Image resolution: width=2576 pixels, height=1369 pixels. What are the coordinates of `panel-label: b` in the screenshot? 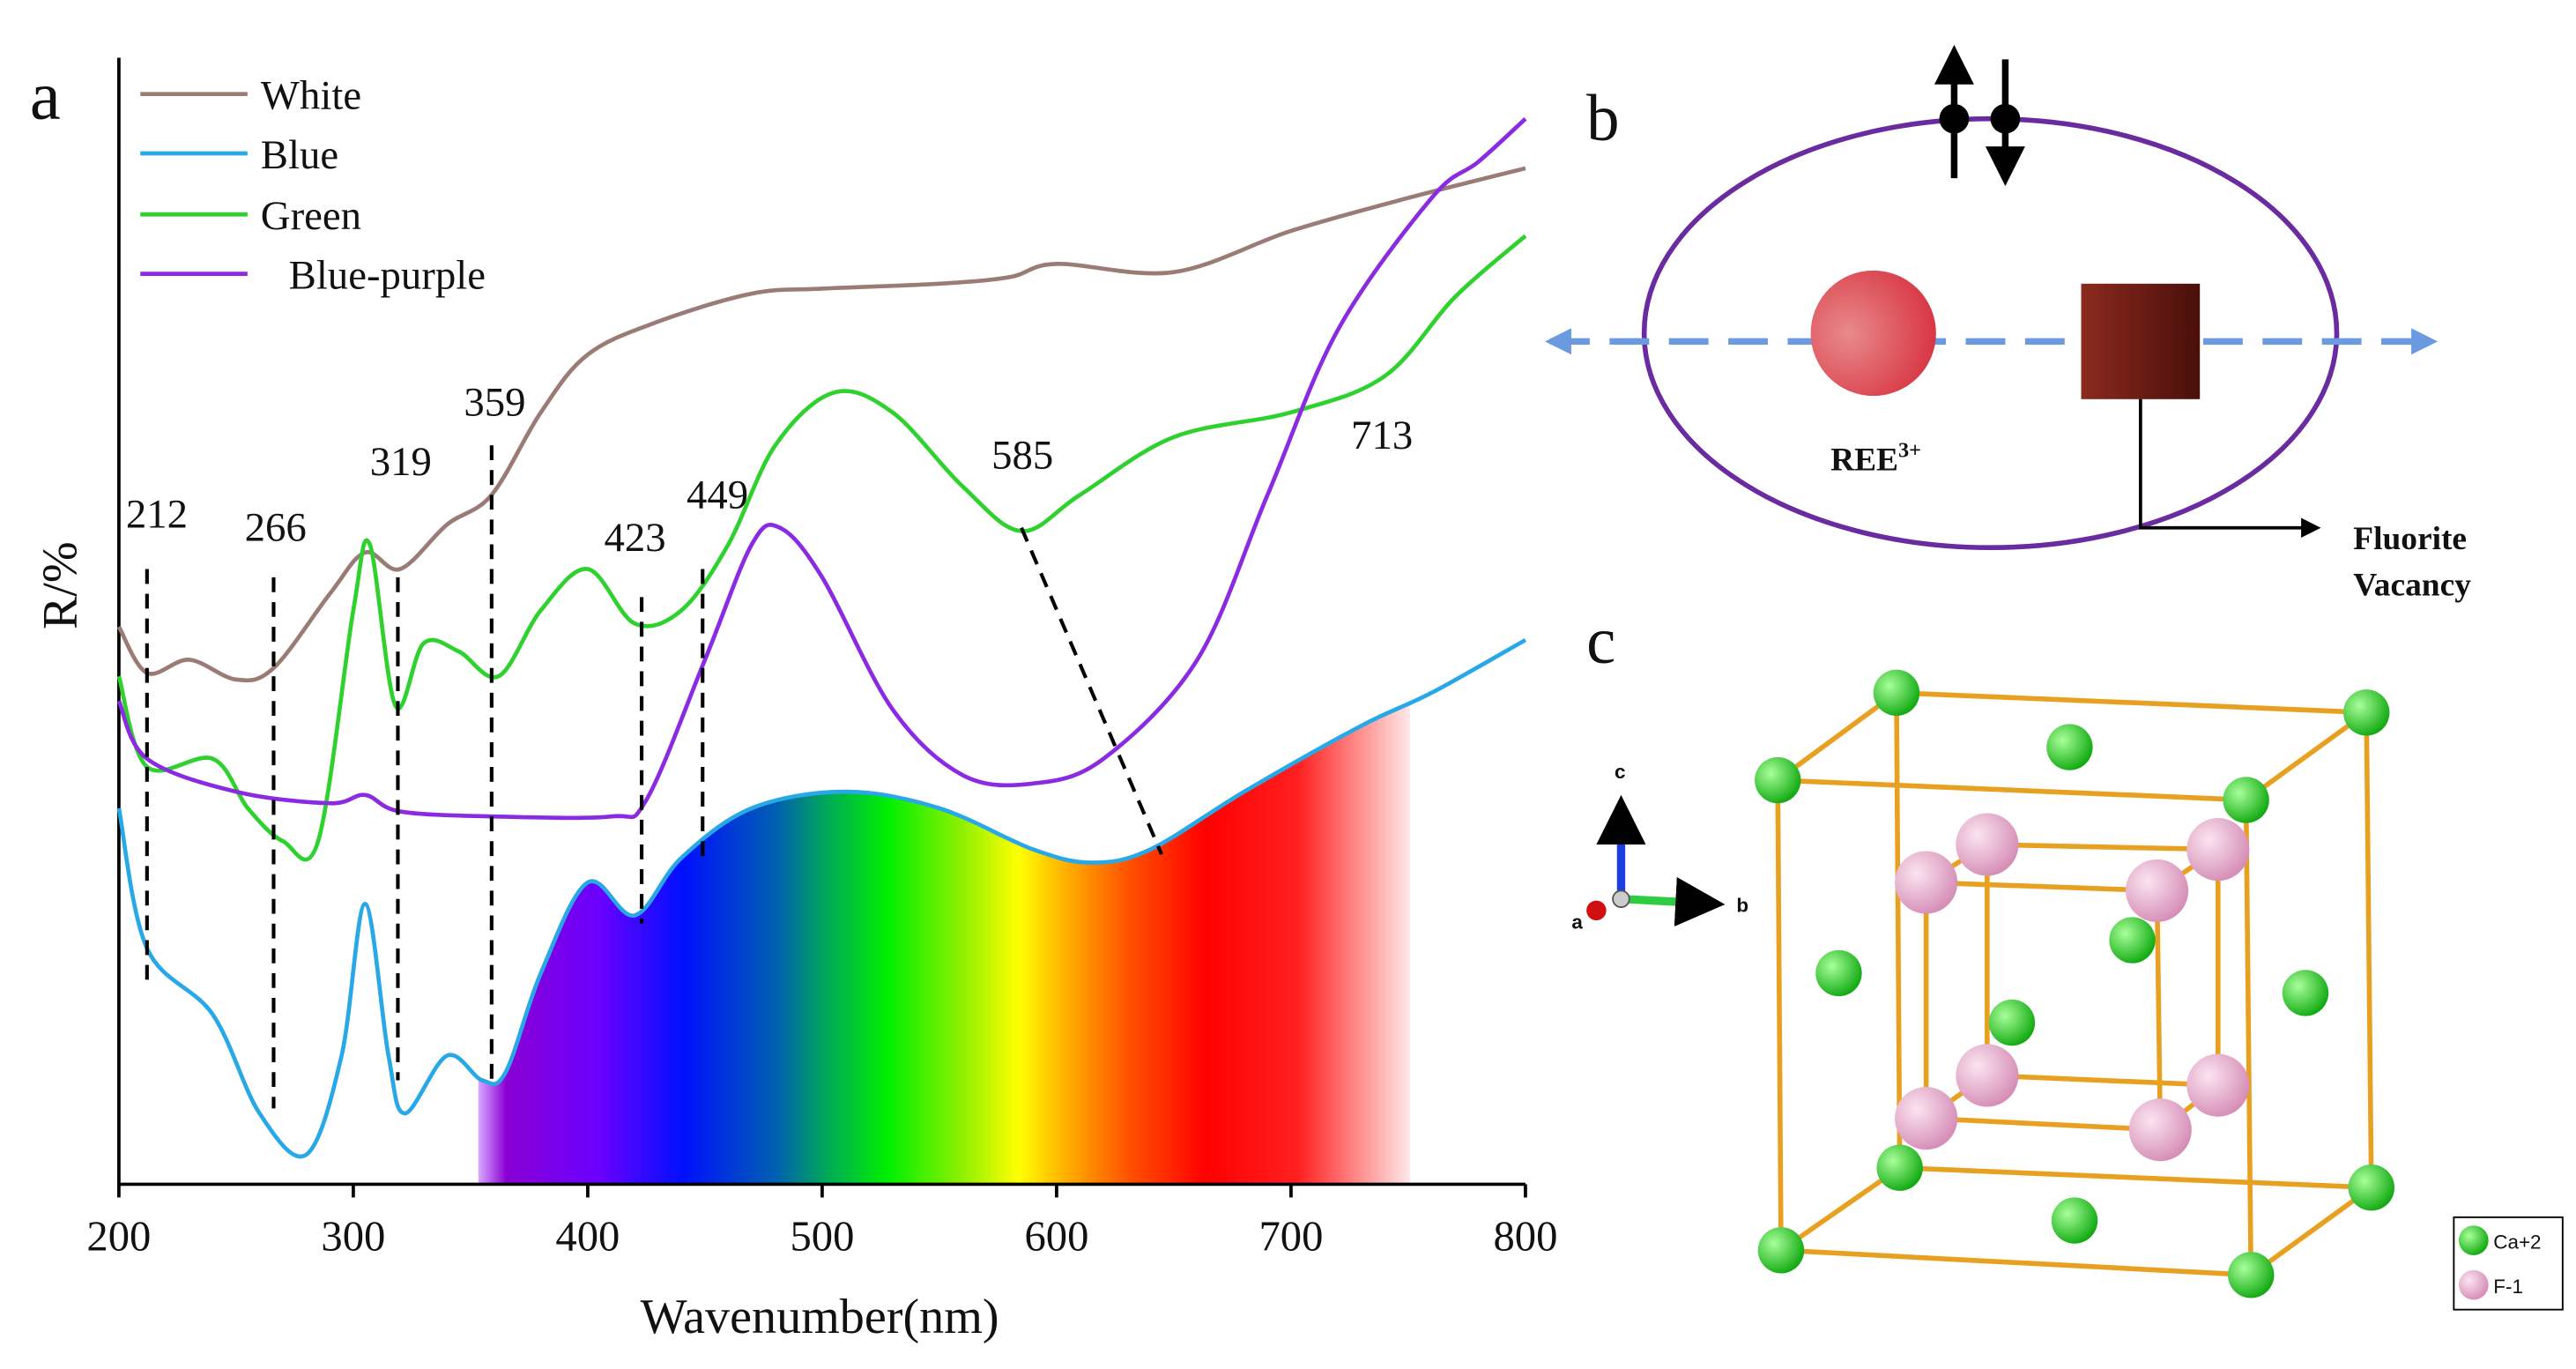 It's located at (1602, 118).